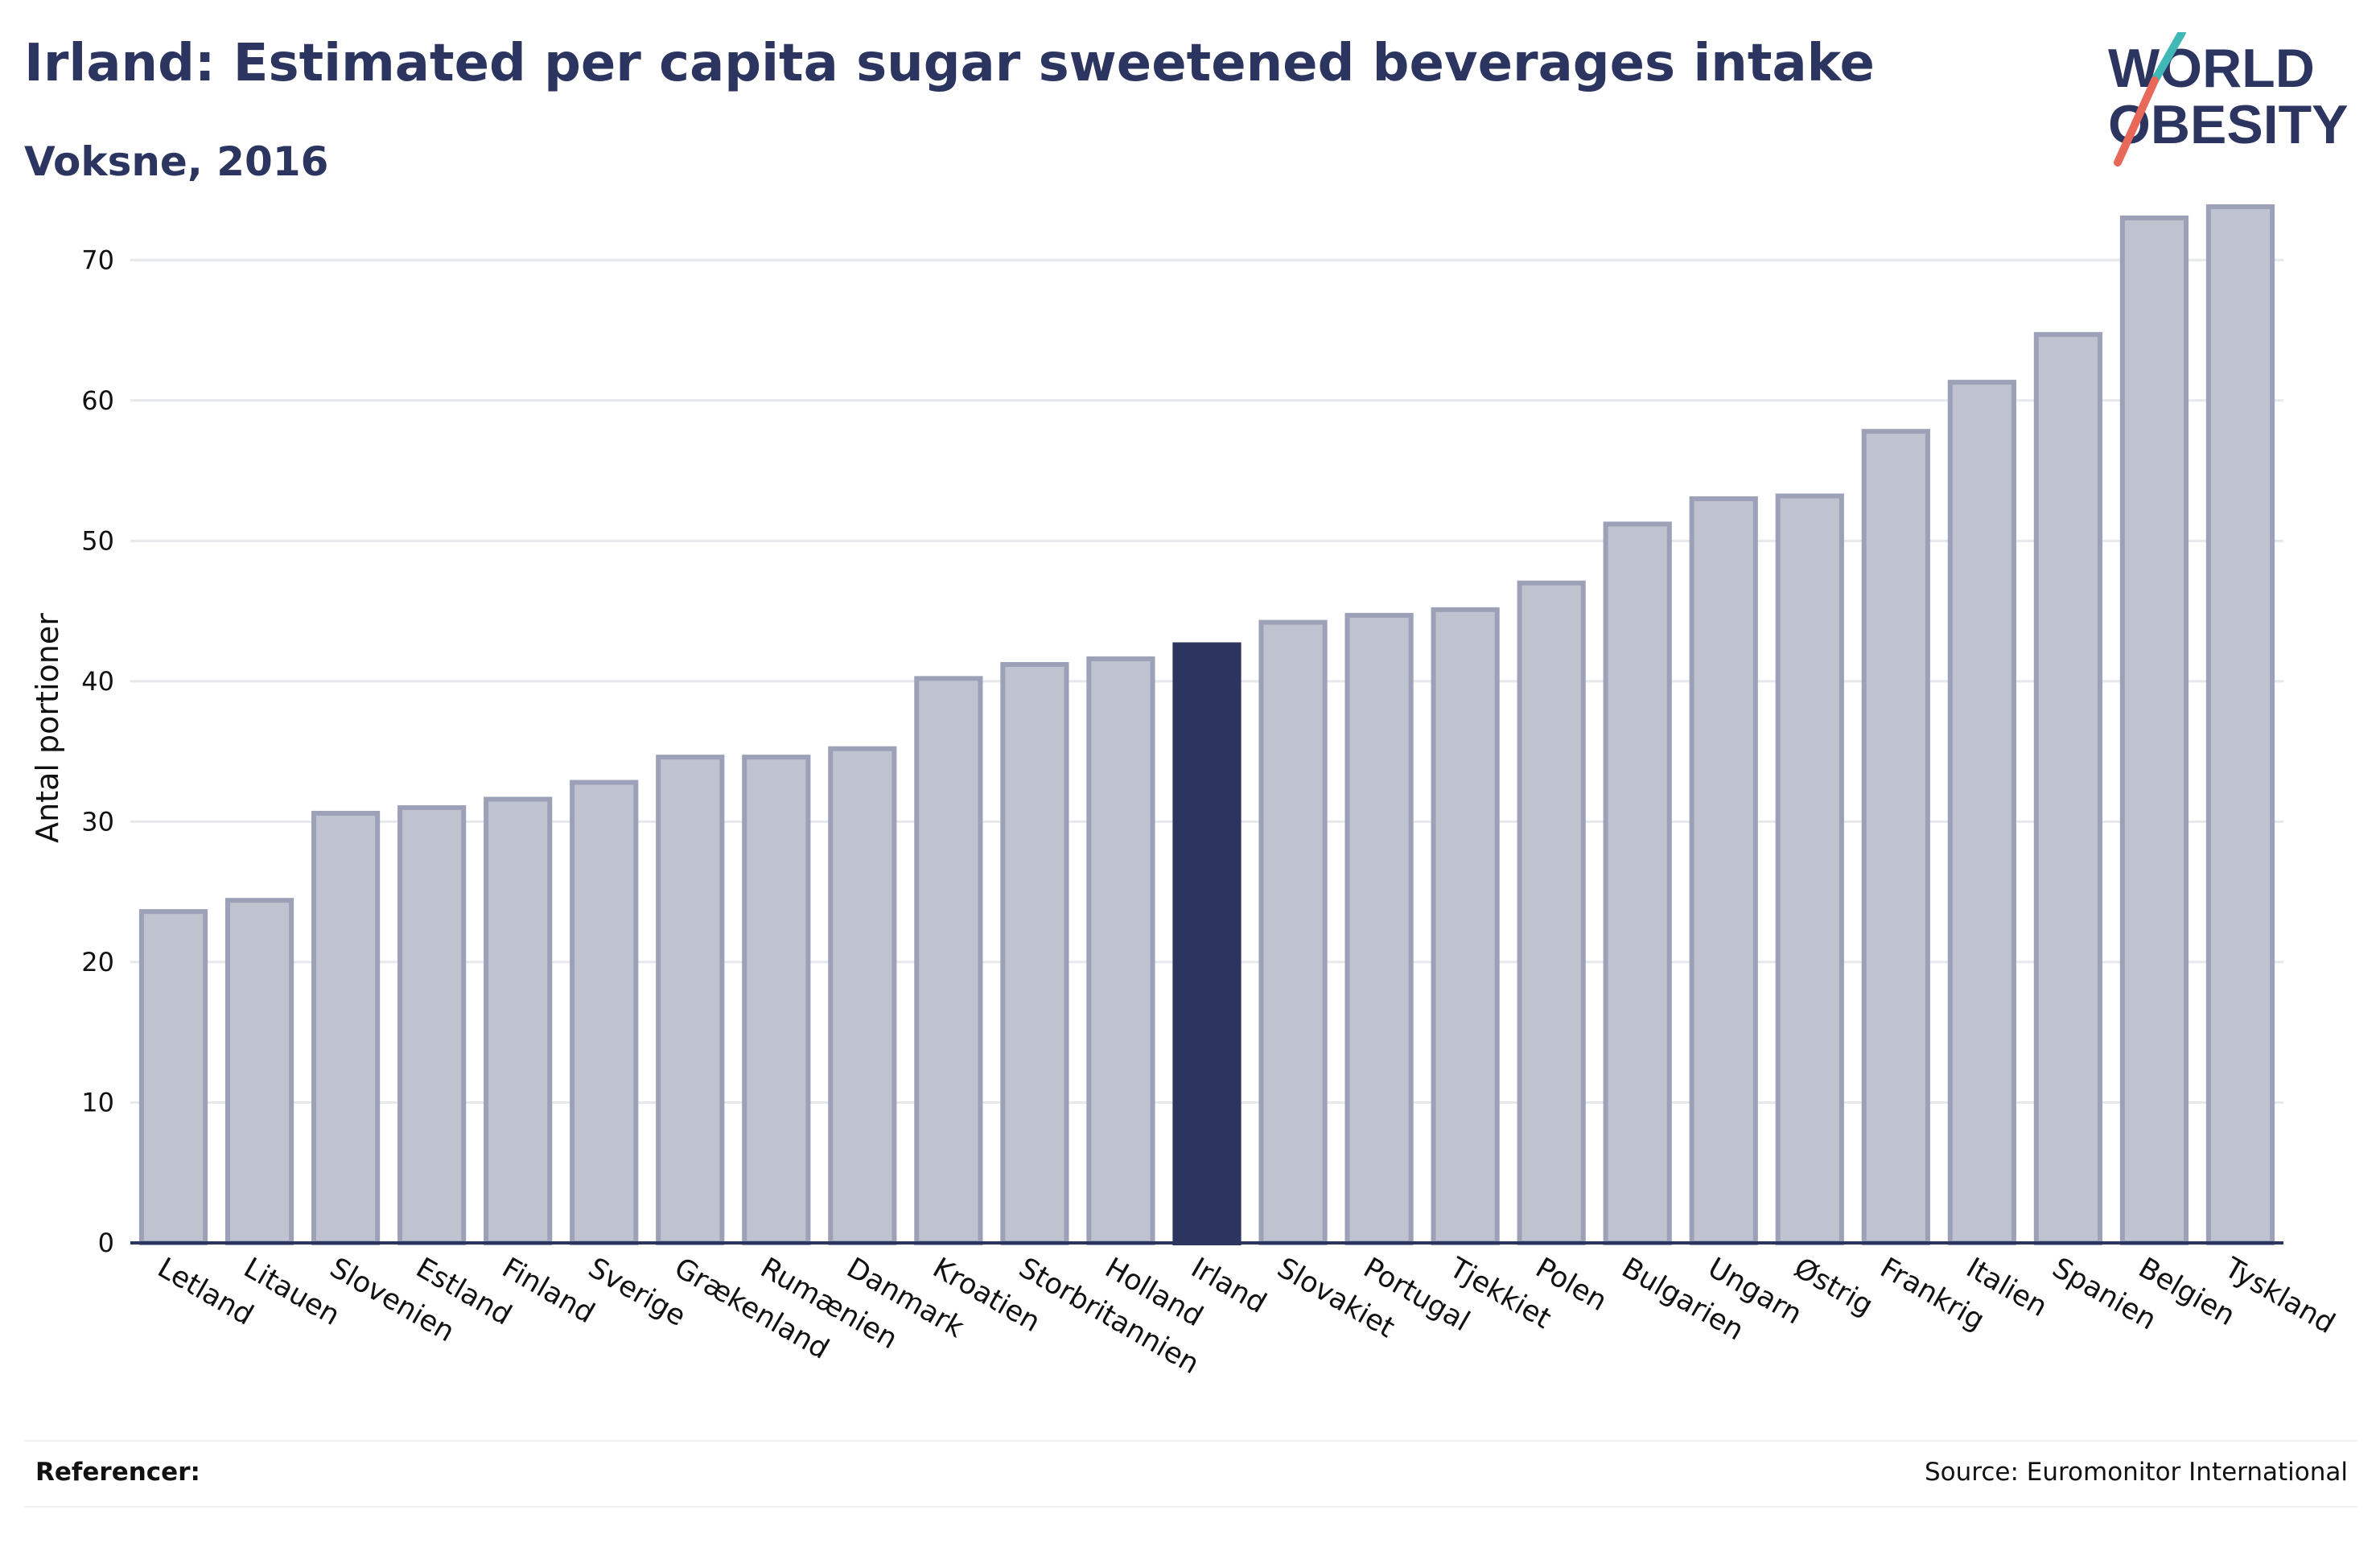 This screenshot has height=1547, width=2380. What do you see at coordinates (117, 1472) in the screenshot?
I see `references-label: Referencer:` at bounding box center [117, 1472].